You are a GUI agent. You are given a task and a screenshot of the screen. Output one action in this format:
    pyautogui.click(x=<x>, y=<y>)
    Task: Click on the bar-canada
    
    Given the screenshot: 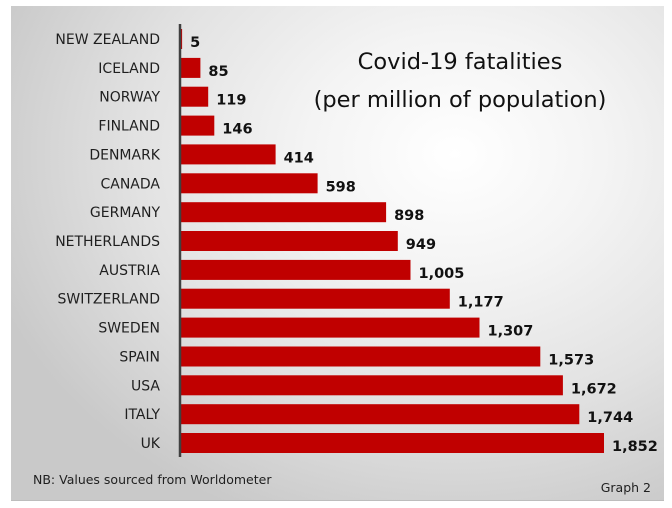 What is the action you would take?
    pyautogui.click(x=249, y=183)
    